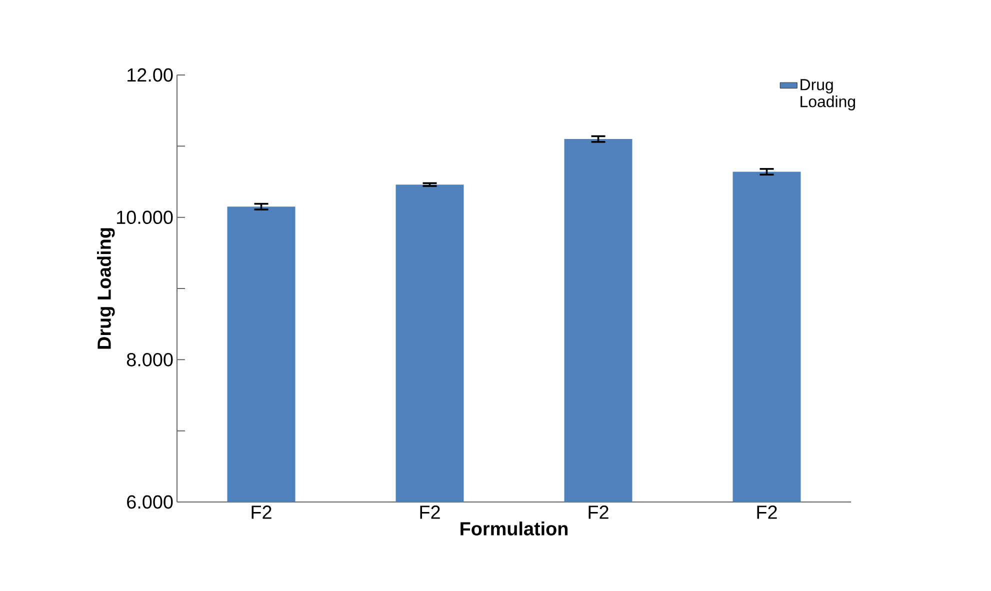  I want to click on x-axis-title: Formulation, so click(514, 529).